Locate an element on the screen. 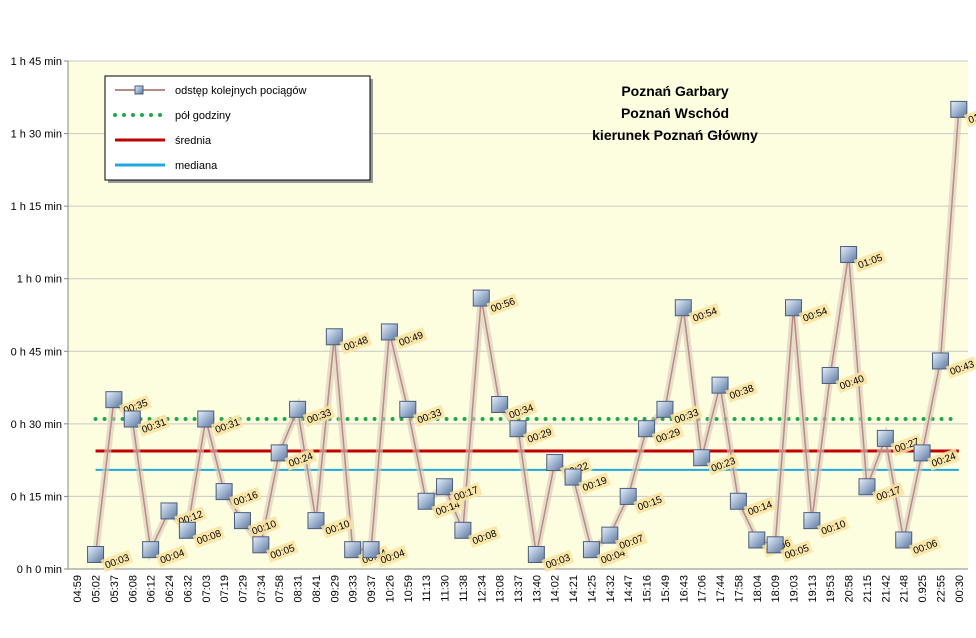  x-tick-label: 11:13 is located at coordinates (427, 588).